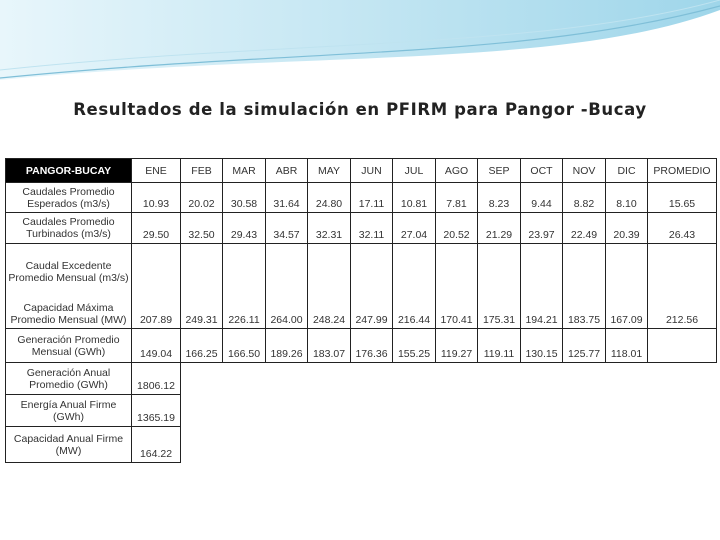 The image size is (720, 540). What do you see at coordinates (201, 197) in the screenshot?
I see `cell: 20.02` at bounding box center [201, 197].